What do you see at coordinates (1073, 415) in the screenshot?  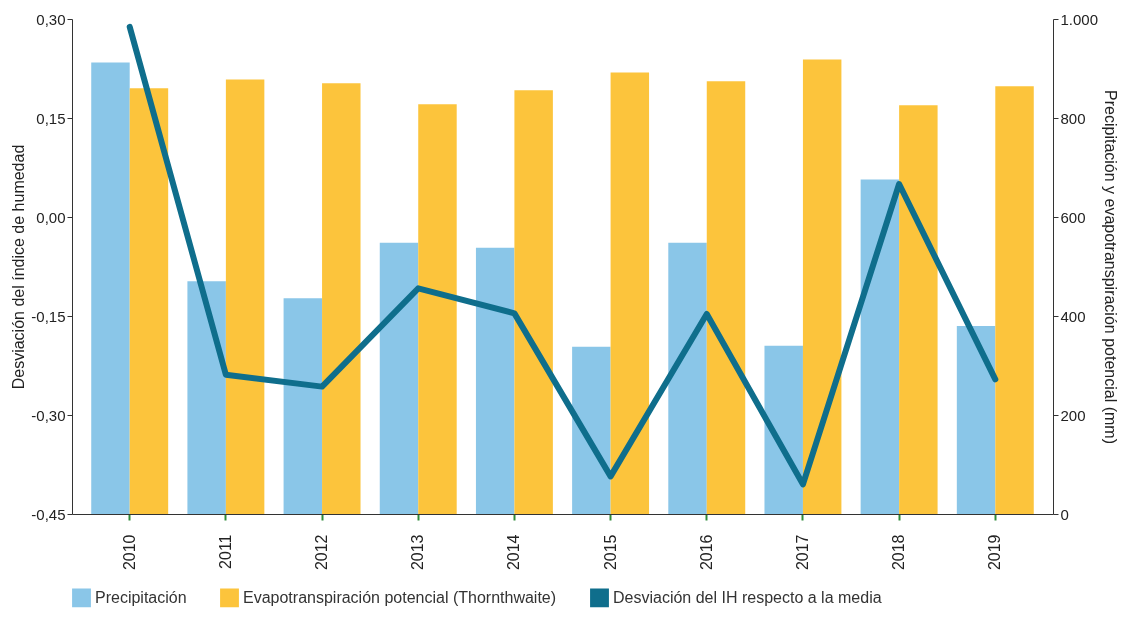 I see `y2-tick-label: 200` at bounding box center [1073, 415].